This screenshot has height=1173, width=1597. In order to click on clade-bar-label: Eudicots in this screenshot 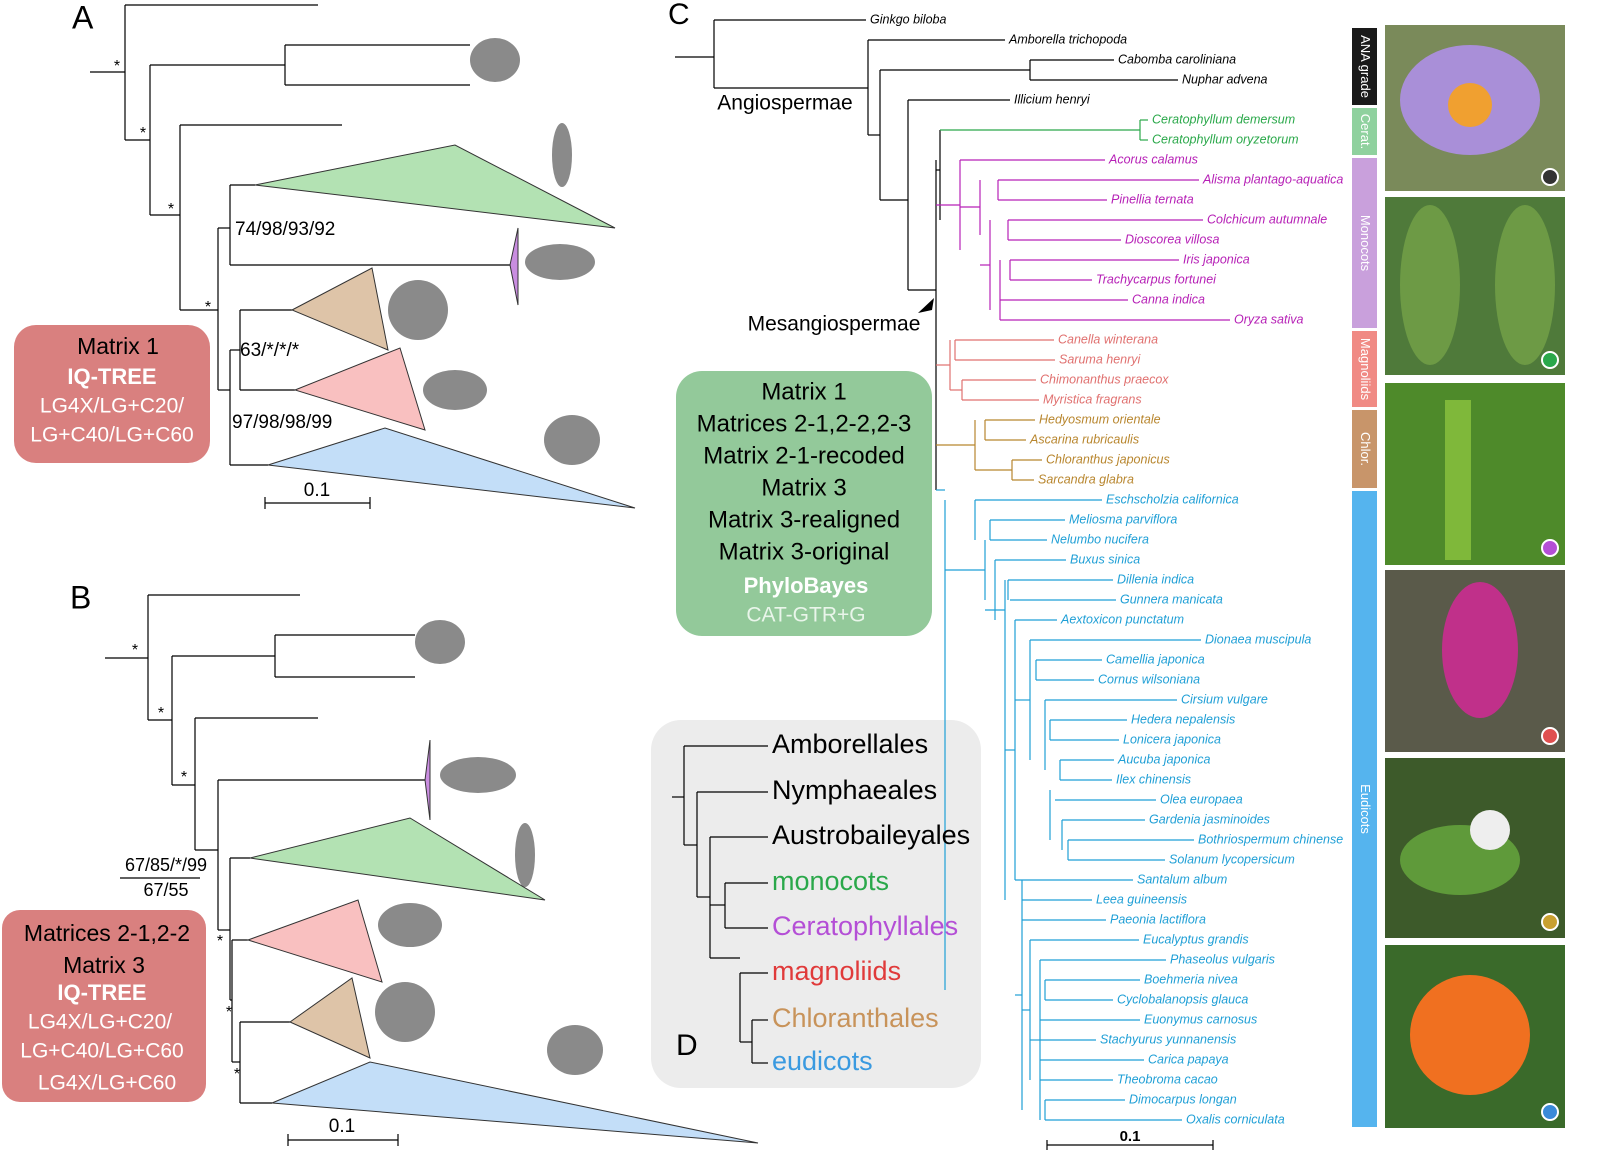, I will do `click(1365, 809)`.